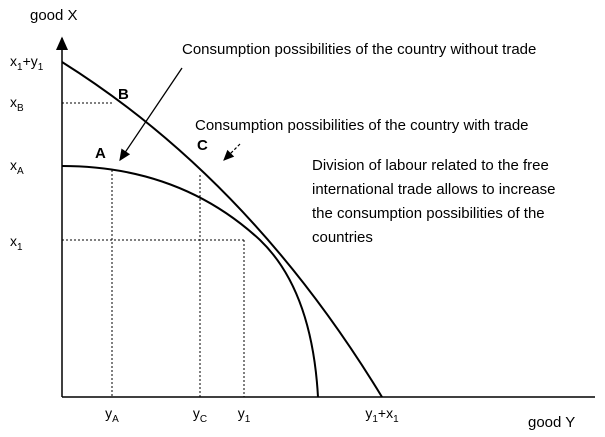  Describe the element at coordinates (551, 422) in the screenshot. I see `x-title: good Y` at that location.